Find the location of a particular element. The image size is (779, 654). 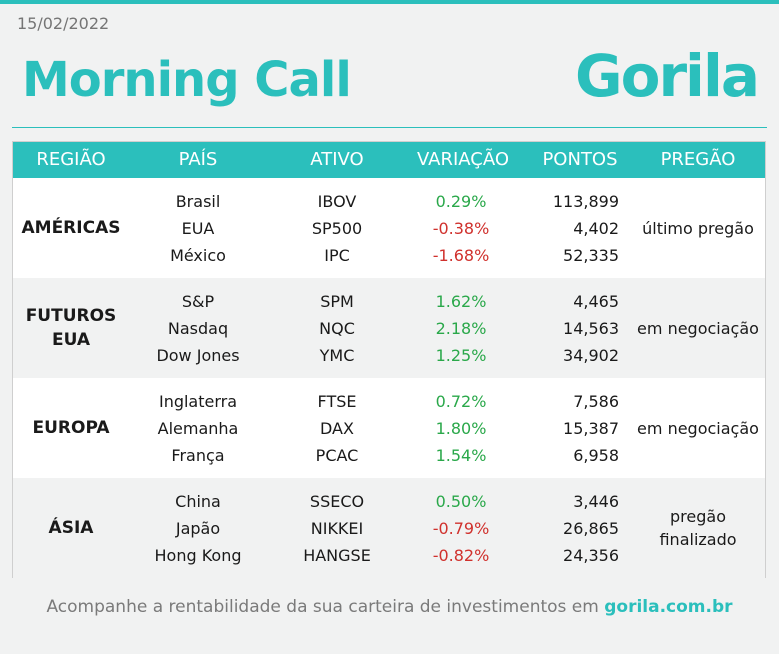

points-cell: 52,335 is located at coordinates (591, 255).